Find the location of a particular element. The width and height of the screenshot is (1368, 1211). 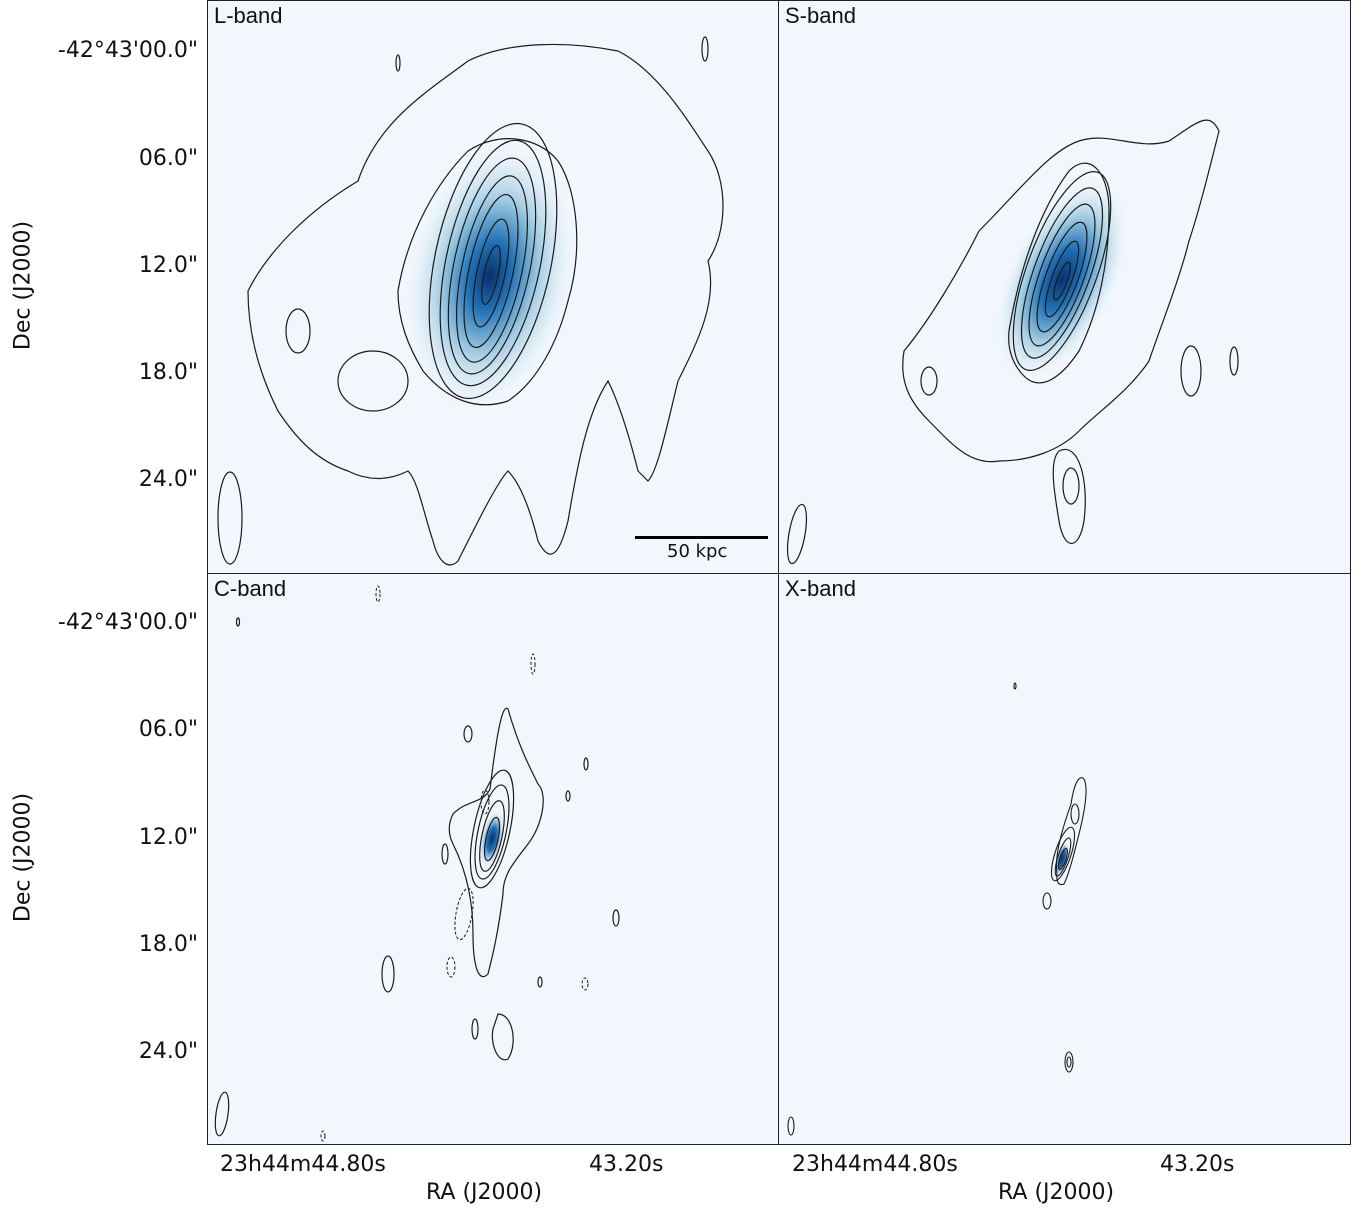

panel-label-c-band: C-band is located at coordinates (250, 588).